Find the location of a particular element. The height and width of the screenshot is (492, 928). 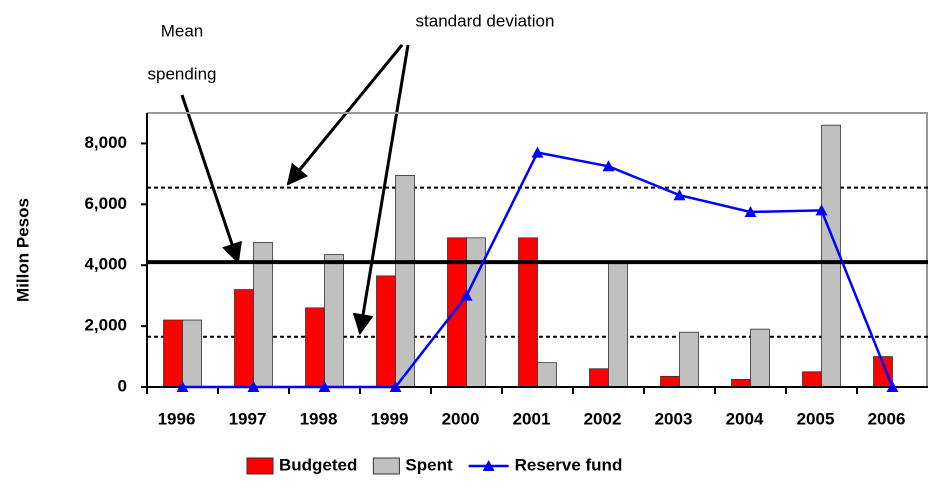

y-tick-label: 4,000 is located at coordinates (105, 264).